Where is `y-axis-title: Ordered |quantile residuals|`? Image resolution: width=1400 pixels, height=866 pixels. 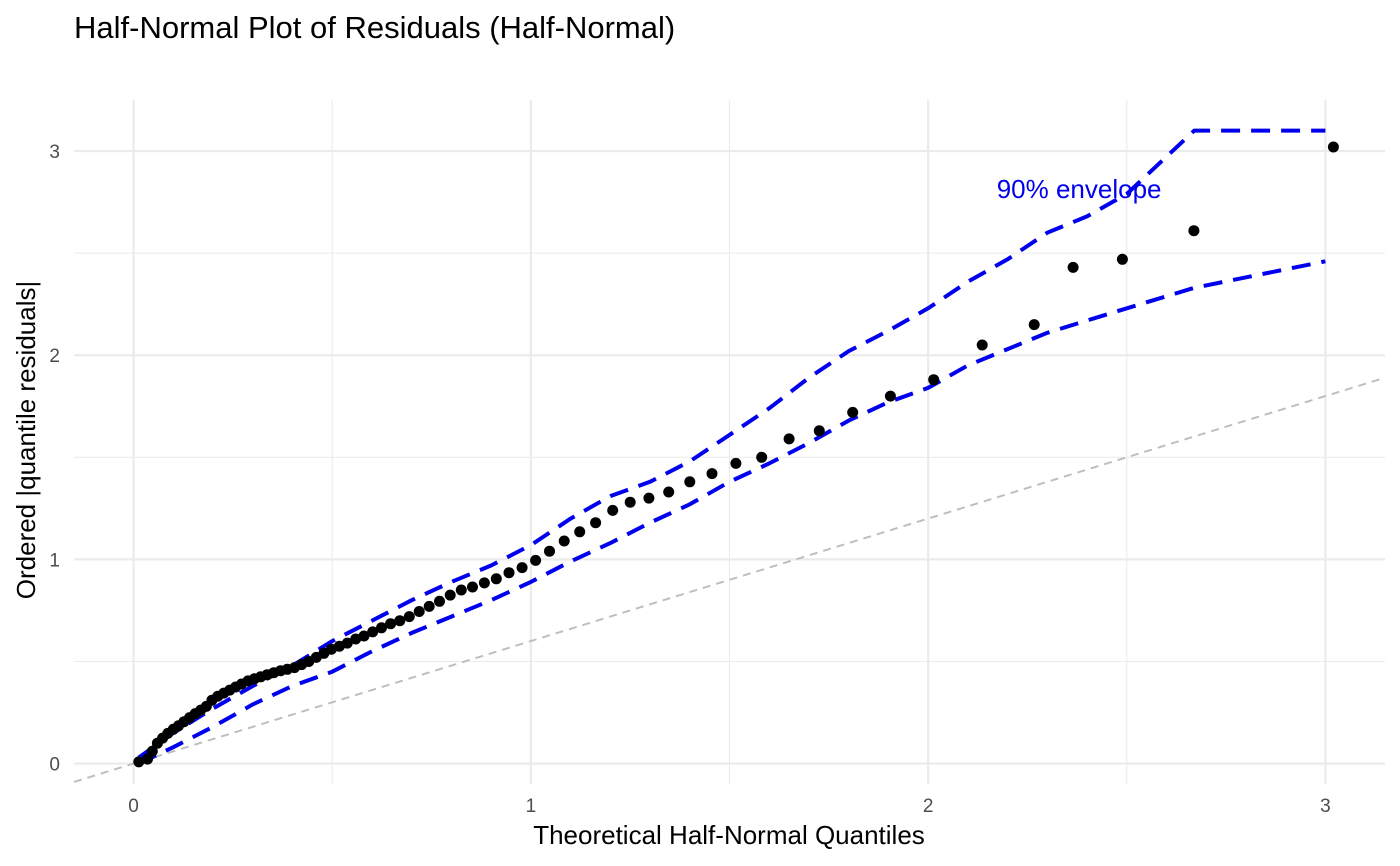
y-axis-title: Ordered |quantile residuals| is located at coordinates (26, 440).